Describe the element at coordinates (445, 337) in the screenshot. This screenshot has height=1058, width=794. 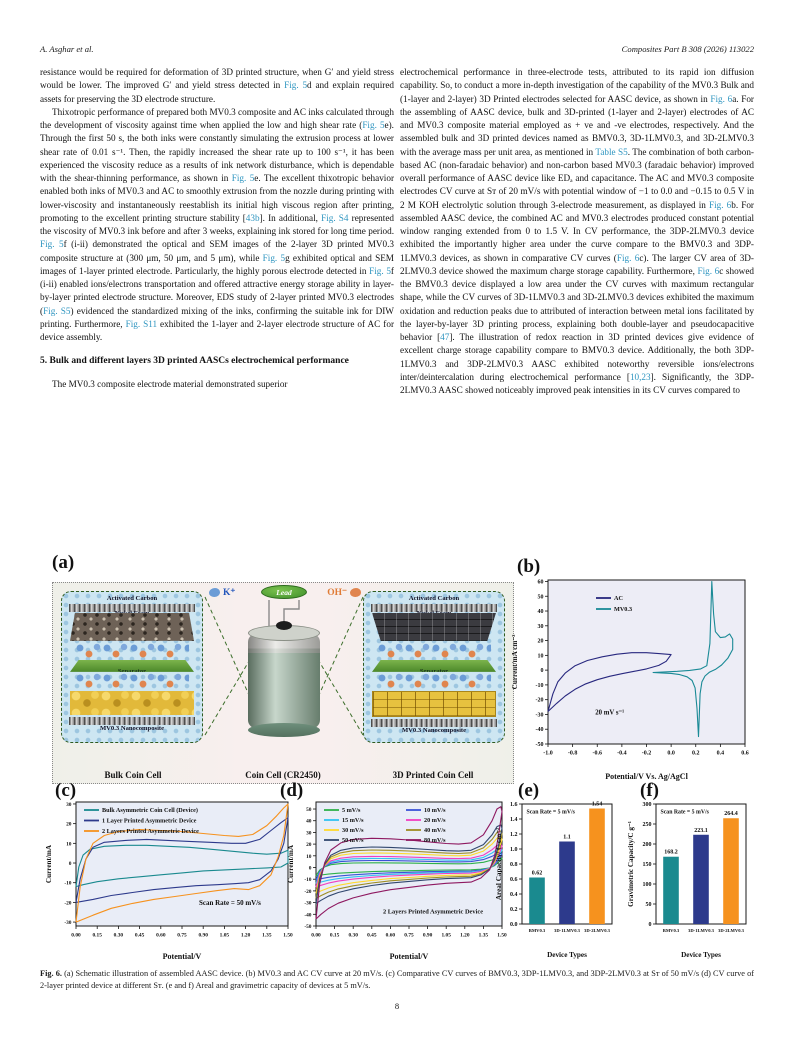
I see `ref-link: 47` at that location.